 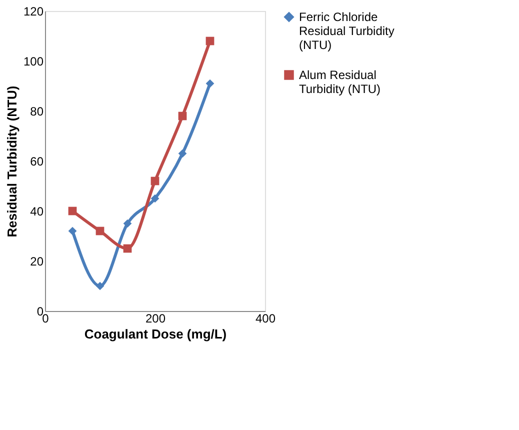 I want to click on y-tick-label: 120, so click(x=33, y=11).